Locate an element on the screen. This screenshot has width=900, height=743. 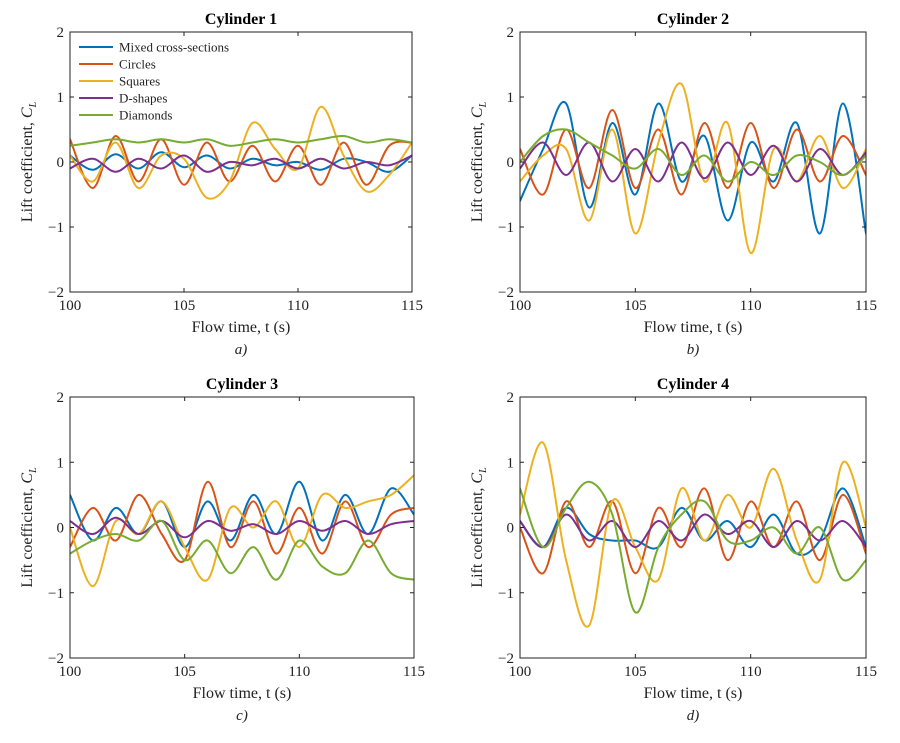
legend-label-diamonds: Diamonds is located at coordinates (145, 115).